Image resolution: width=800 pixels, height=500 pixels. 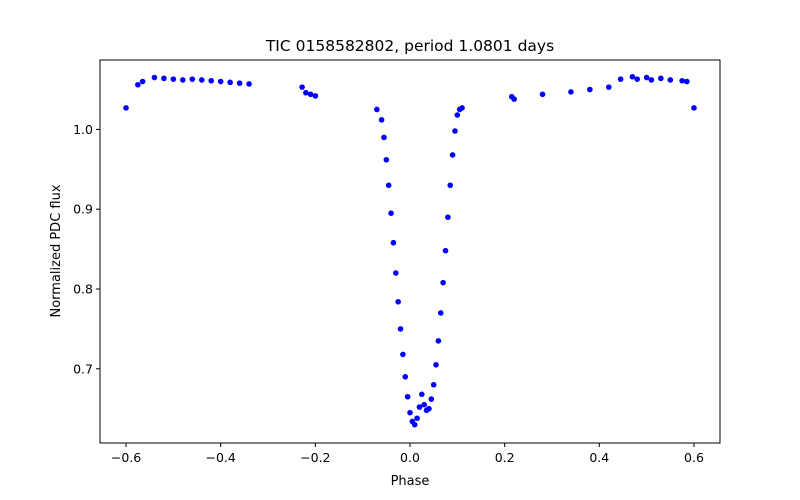 What do you see at coordinates (126, 457) in the screenshot?
I see `x-tick-label: −0.6` at bounding box center [126, 457].